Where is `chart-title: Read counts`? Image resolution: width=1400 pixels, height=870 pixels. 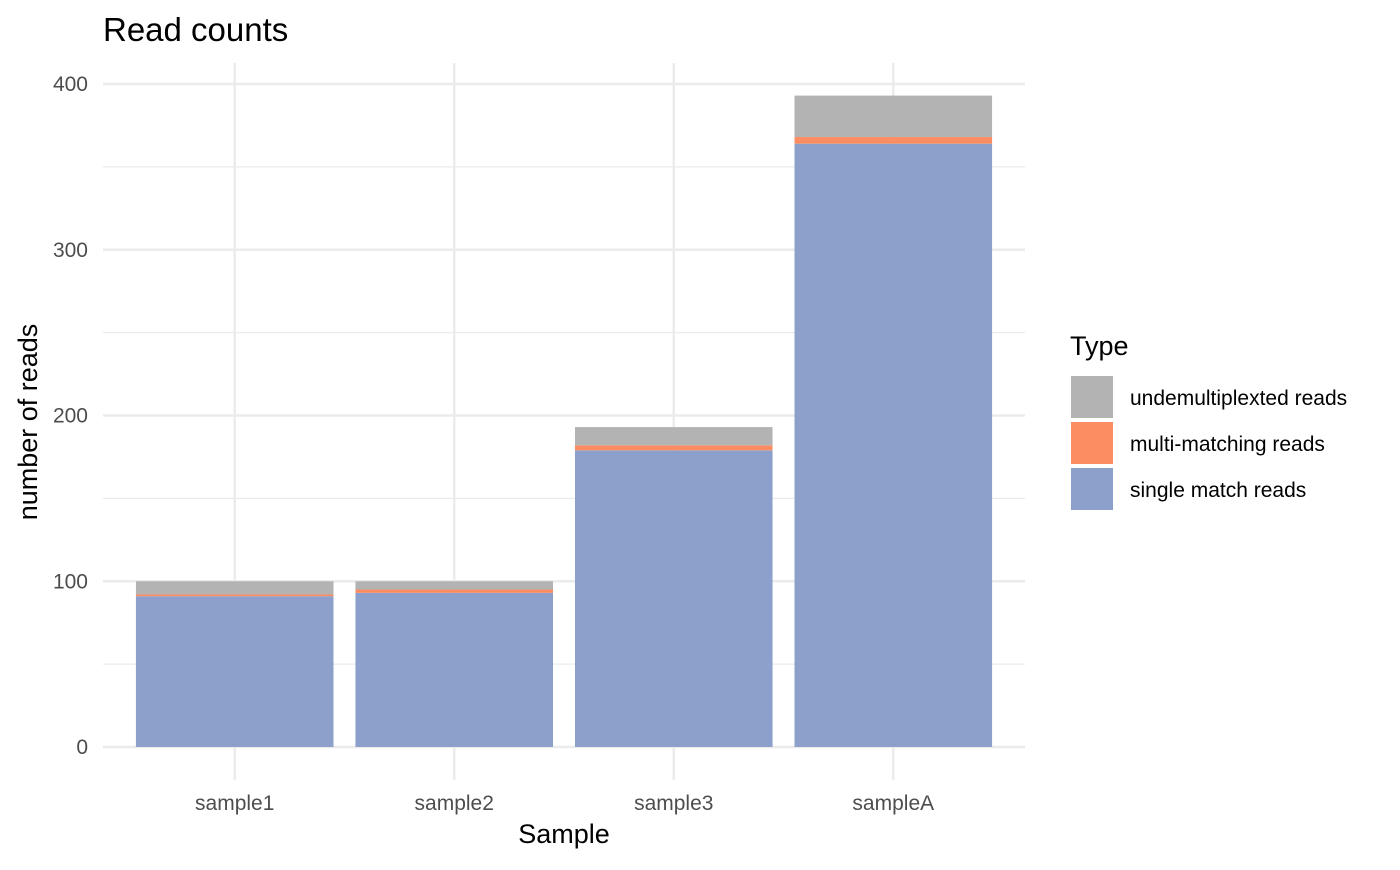
chart-title: Read counts is located at coordinates (195, 29).